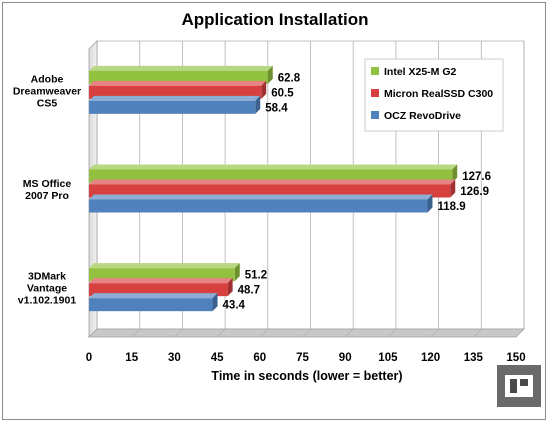 The height and width of the screenshot is (426, 550). I want to click on data-label: 43.4, so click(234, 306).